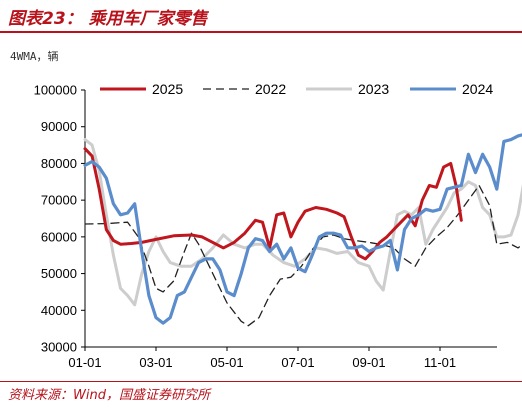 The image size is (522, 408). What do you see at coordinates (108, 19) in the screenshot?
I see `figure-title: 图表23： 乘用车厂家零售` at bounding box center [108, 19].